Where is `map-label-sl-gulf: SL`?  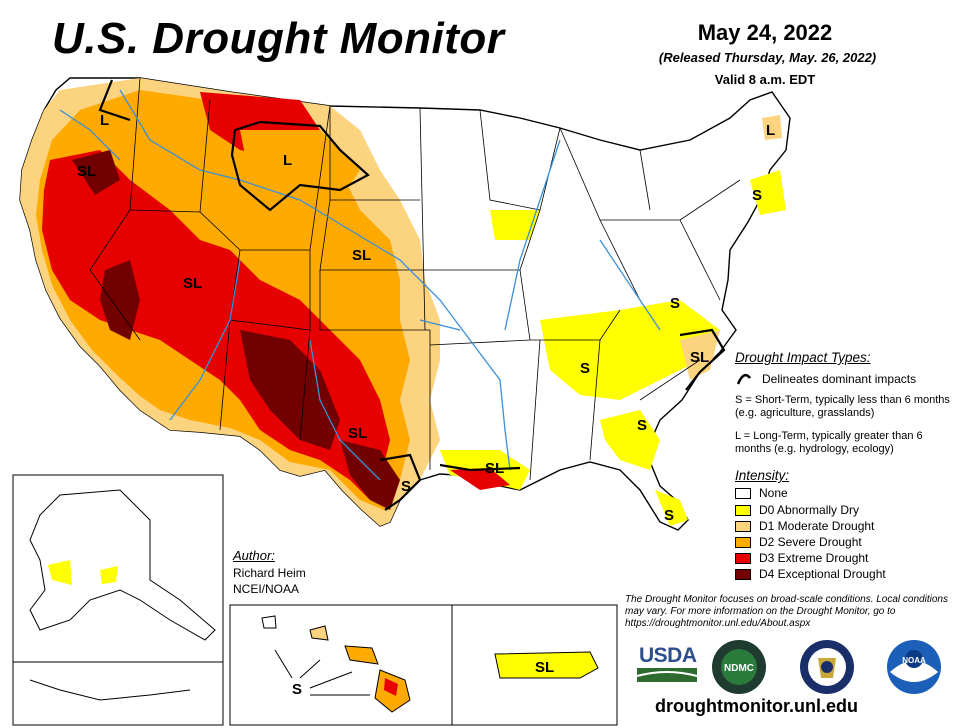 map-label-sl-gulf: SL is located at coordinates (494, 468).